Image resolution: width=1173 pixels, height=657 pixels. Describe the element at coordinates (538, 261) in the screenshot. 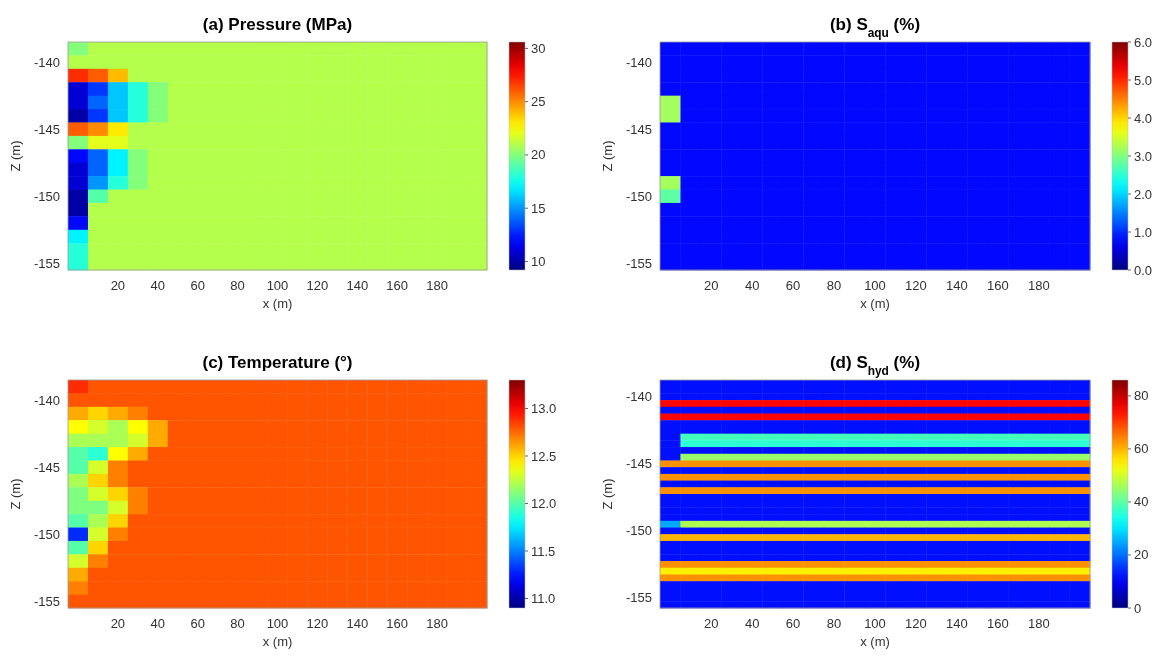

I see `color-bar-label: 10` at that location.